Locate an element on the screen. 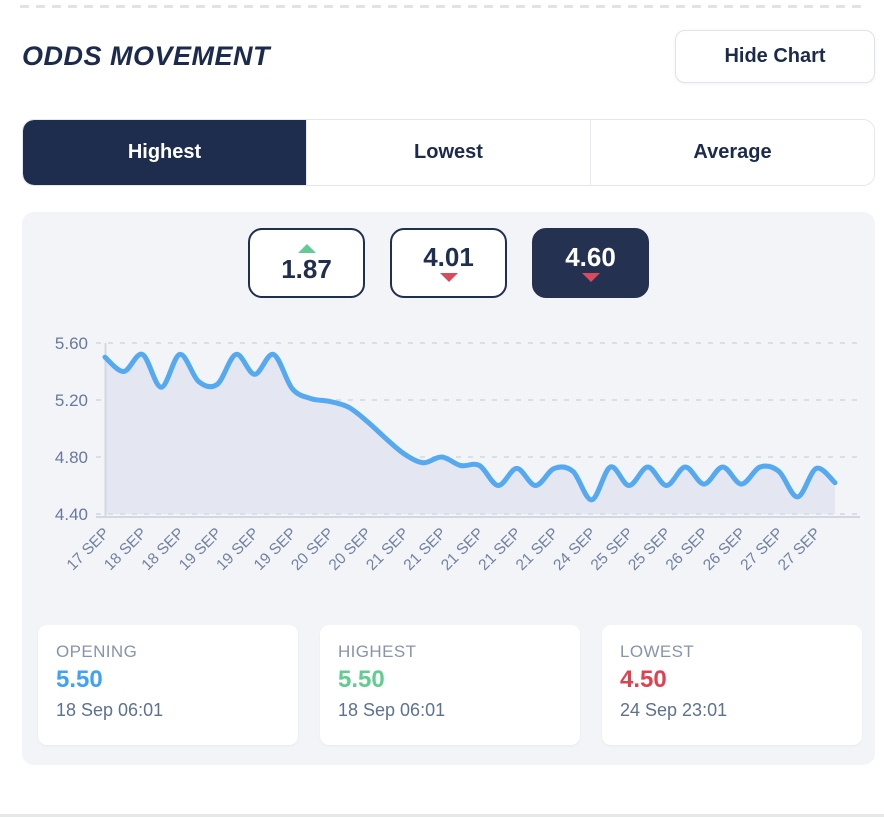 This screenshot has height=818, width=884. stat-label: HIGHEST is located at coordinates (377, 651).